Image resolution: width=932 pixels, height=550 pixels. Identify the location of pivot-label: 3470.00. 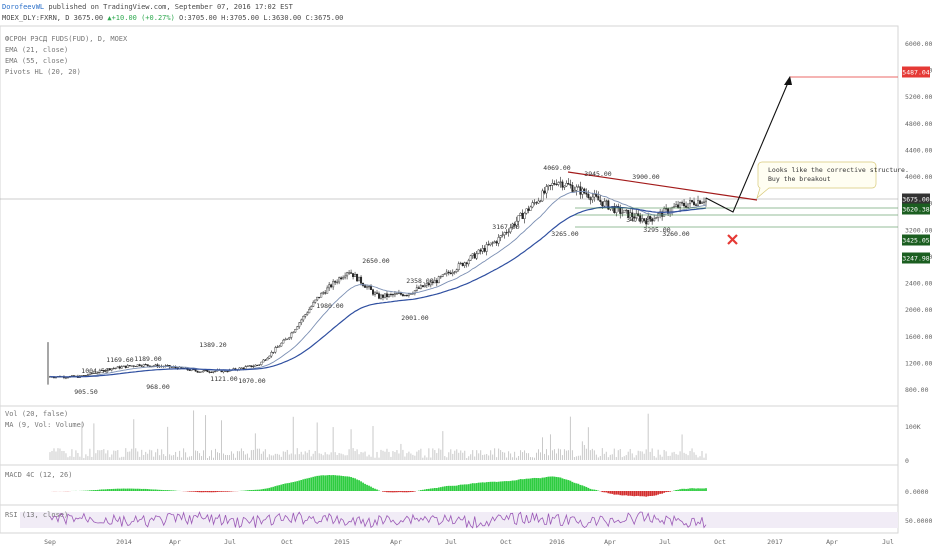
(639, 220).